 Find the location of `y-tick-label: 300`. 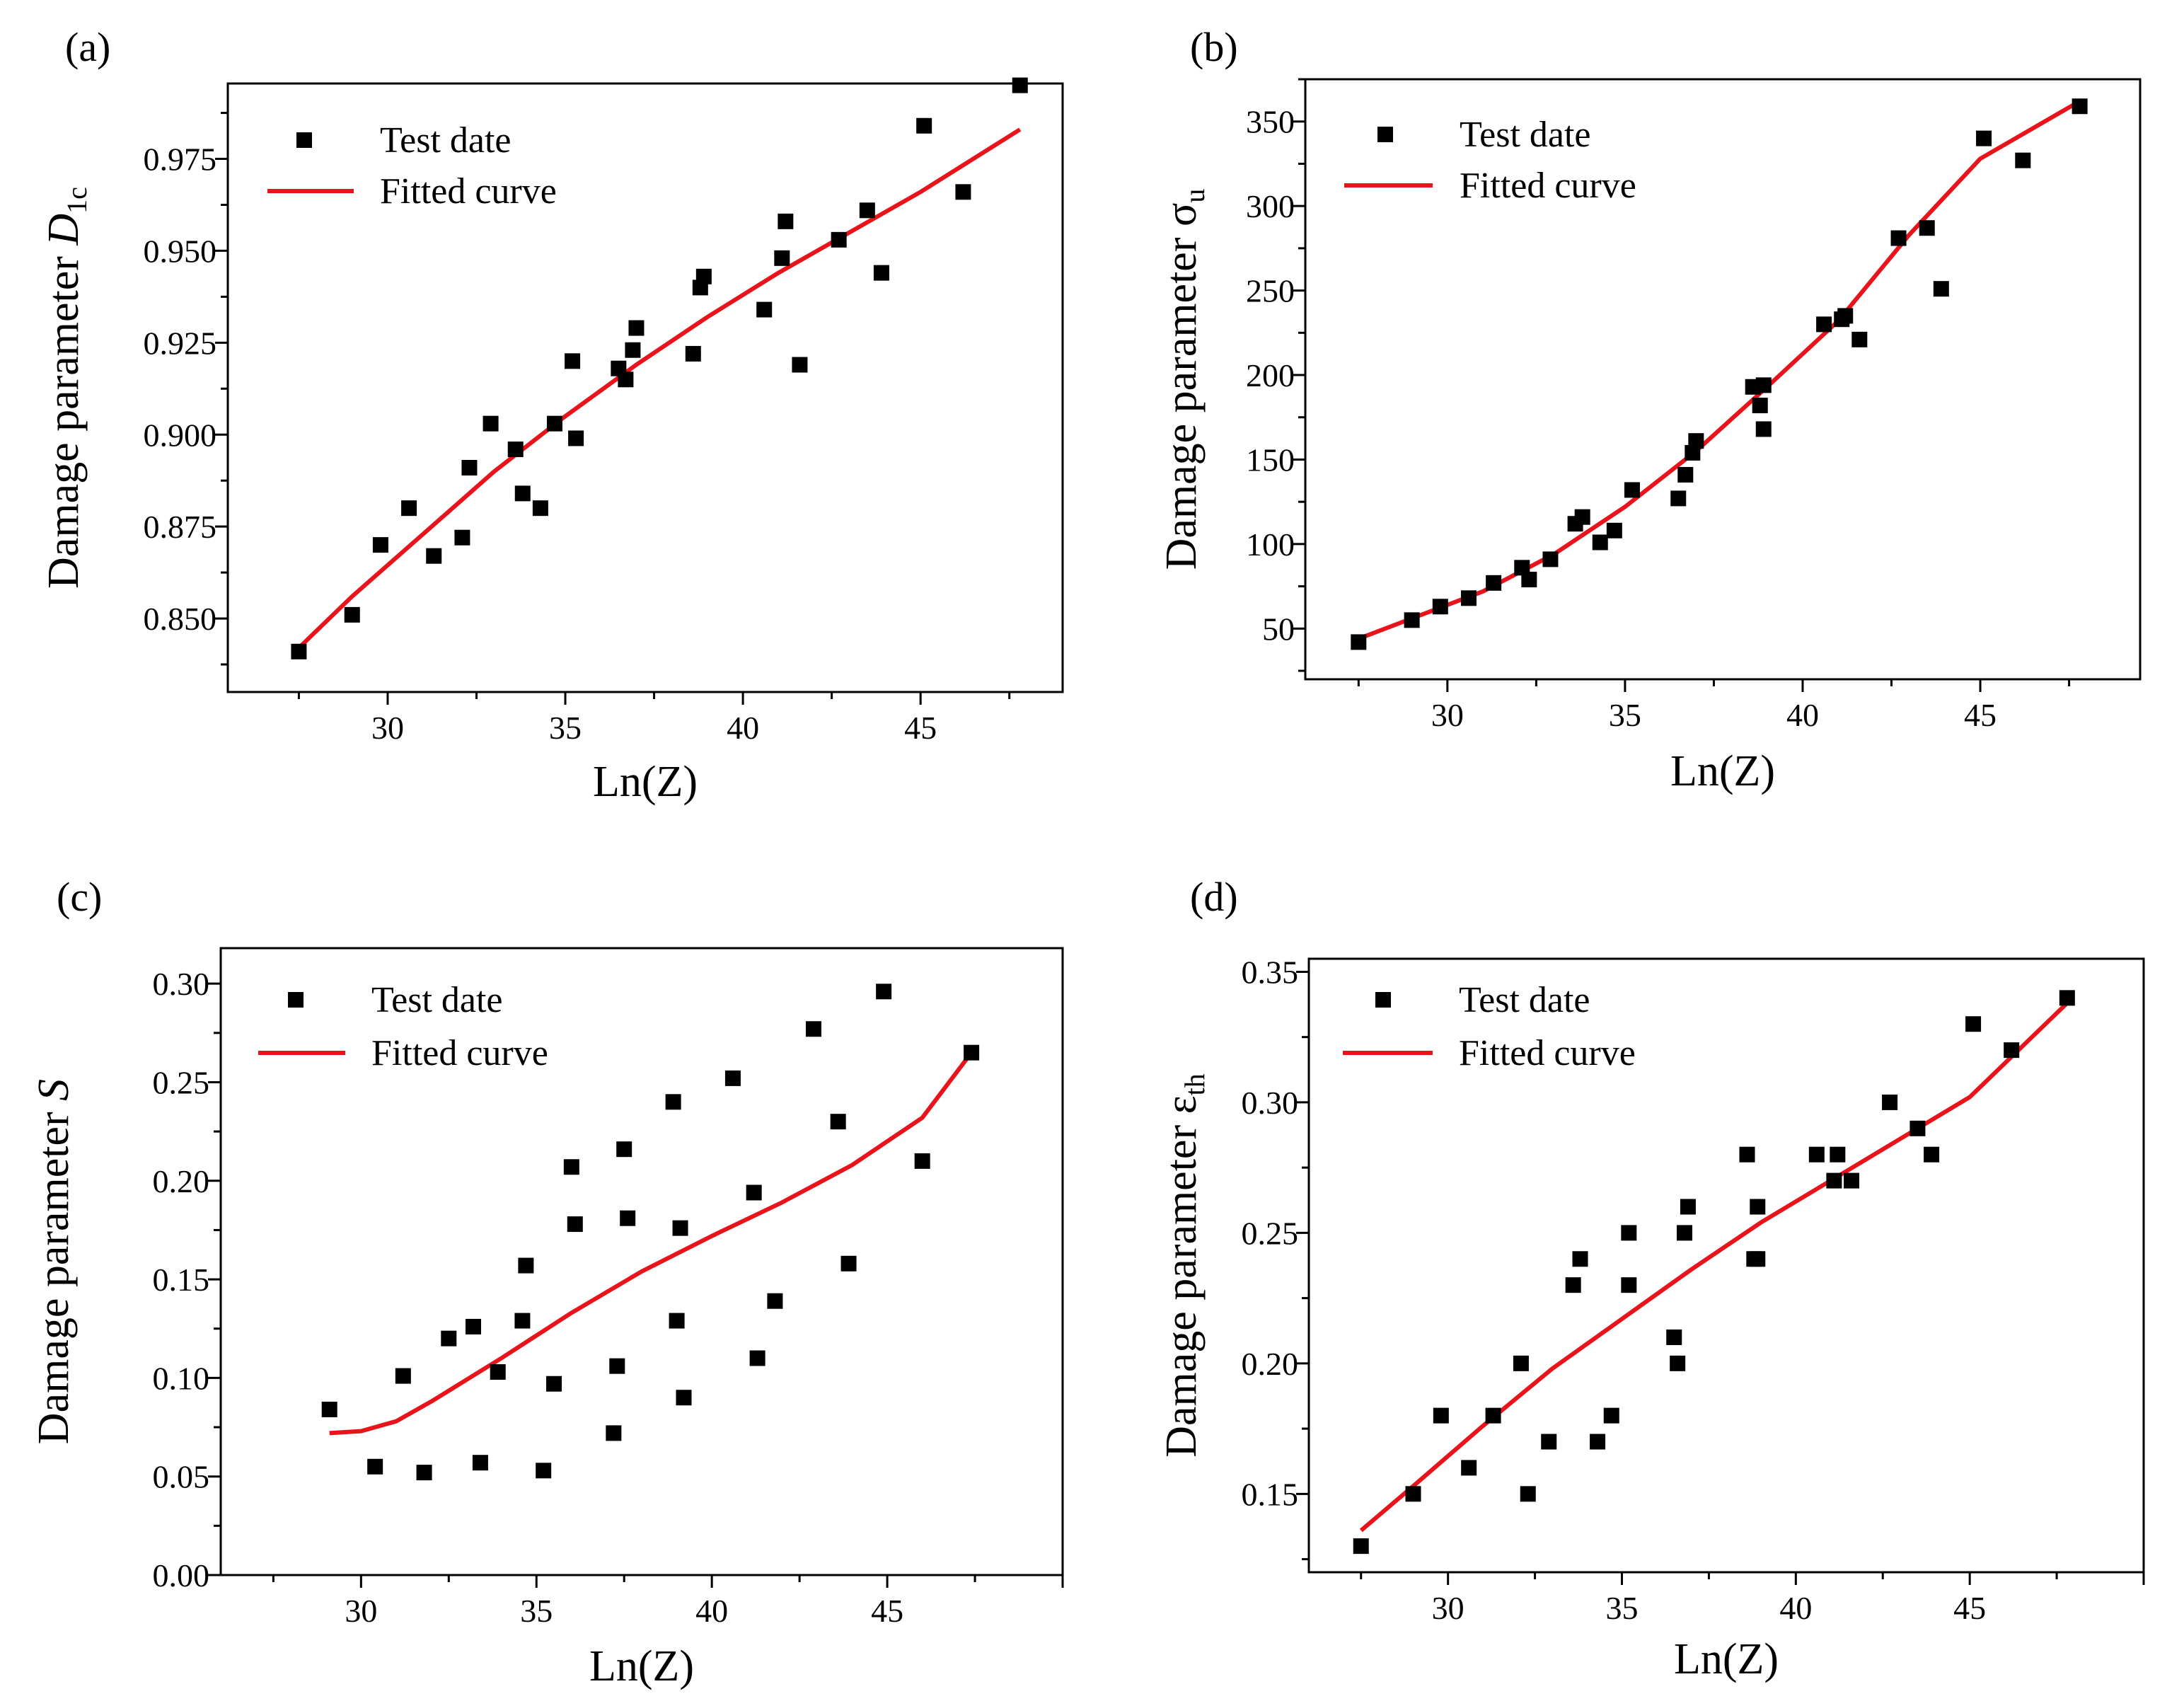

y-tick-label: 300 is located at coordinates (1271, 206).